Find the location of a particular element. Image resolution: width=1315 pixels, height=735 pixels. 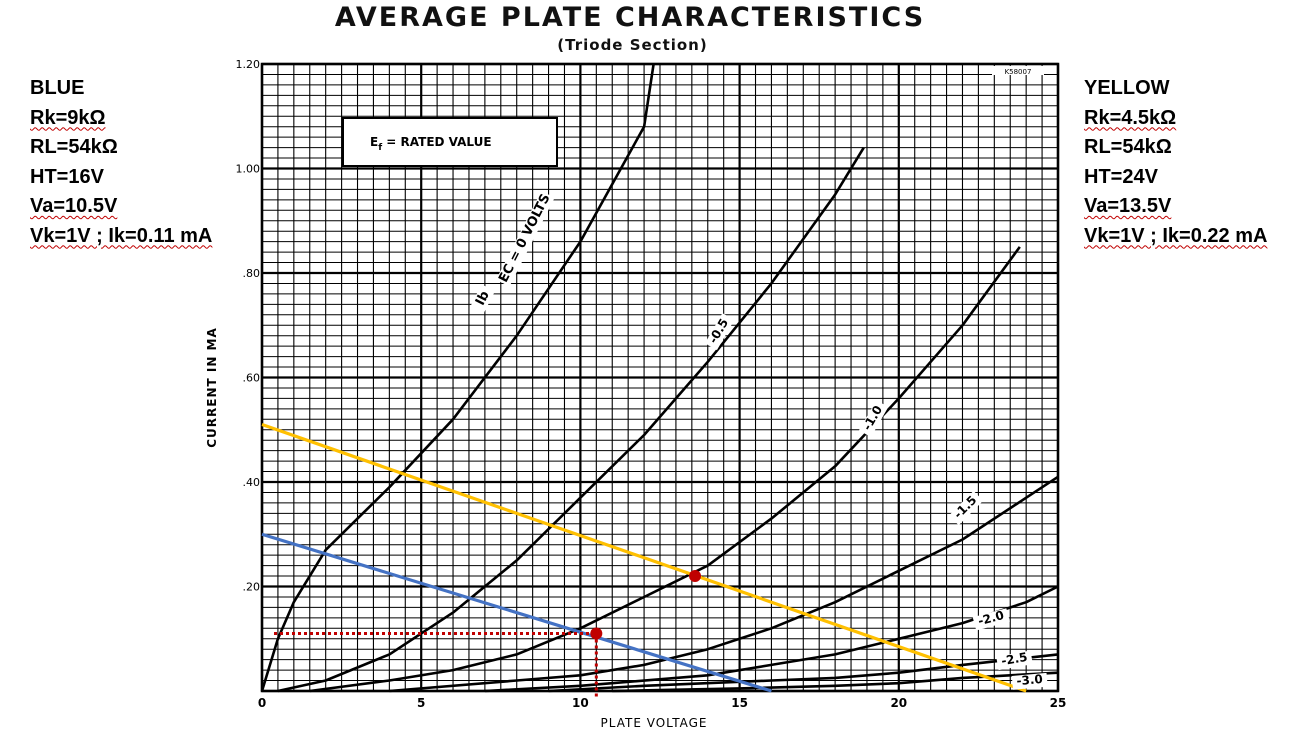

x-tick-label: 10 is located at coordinates (580, 703).